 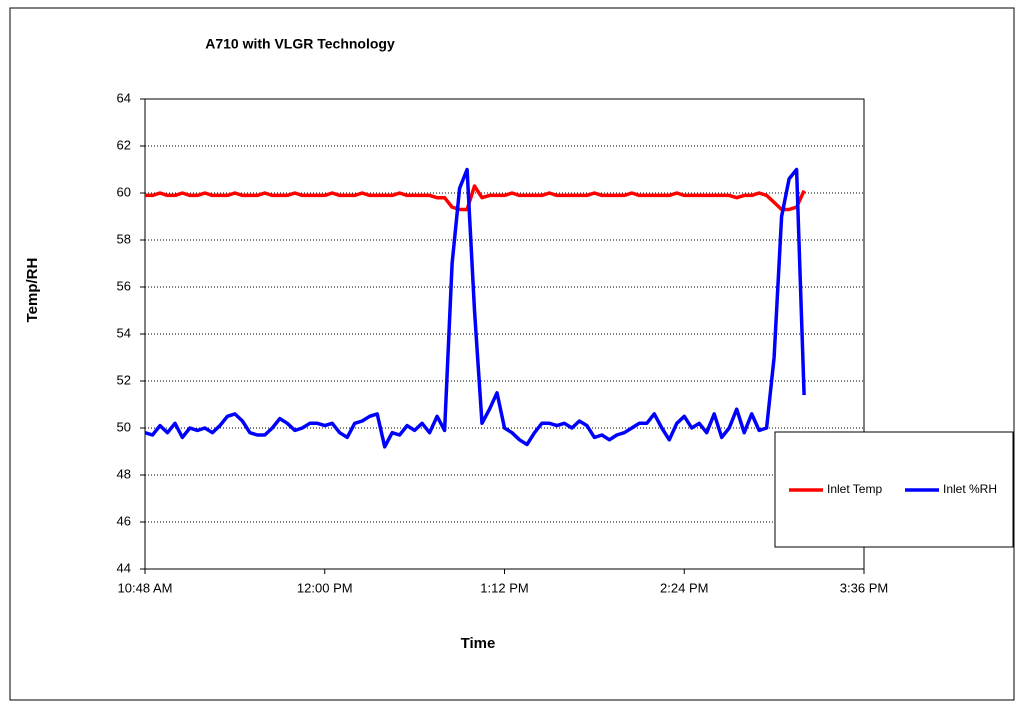 I want to click on y-tick-label: 60, so click(x=124, y=191).